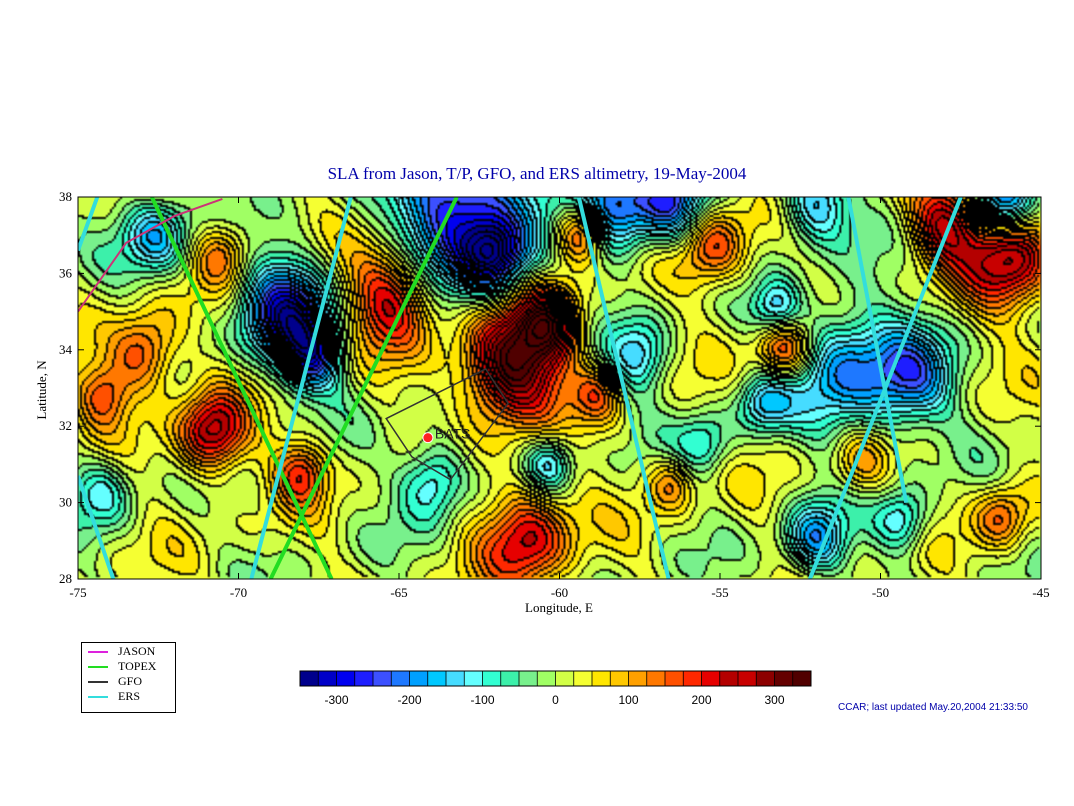  I want to click on y-tick-label: 34, so click(66, 349).